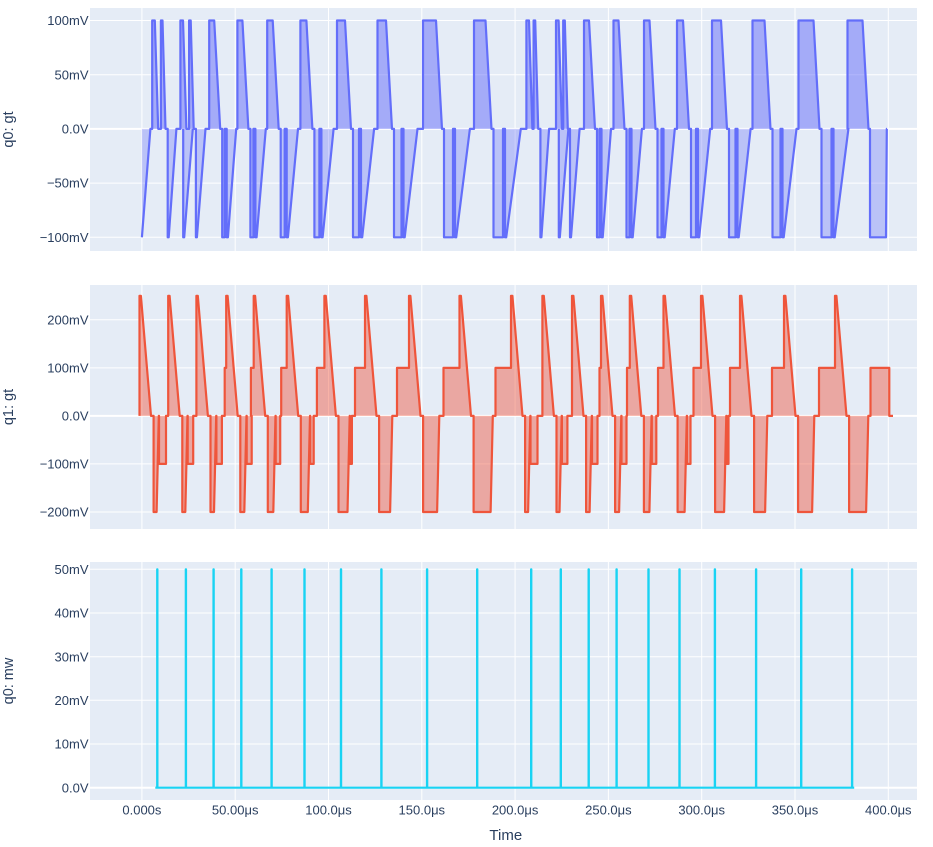 The image size is (933, 847). Describe the element at coordinates (72, 700) in the screenshot. I see `svg-text: 20mV` at that location.